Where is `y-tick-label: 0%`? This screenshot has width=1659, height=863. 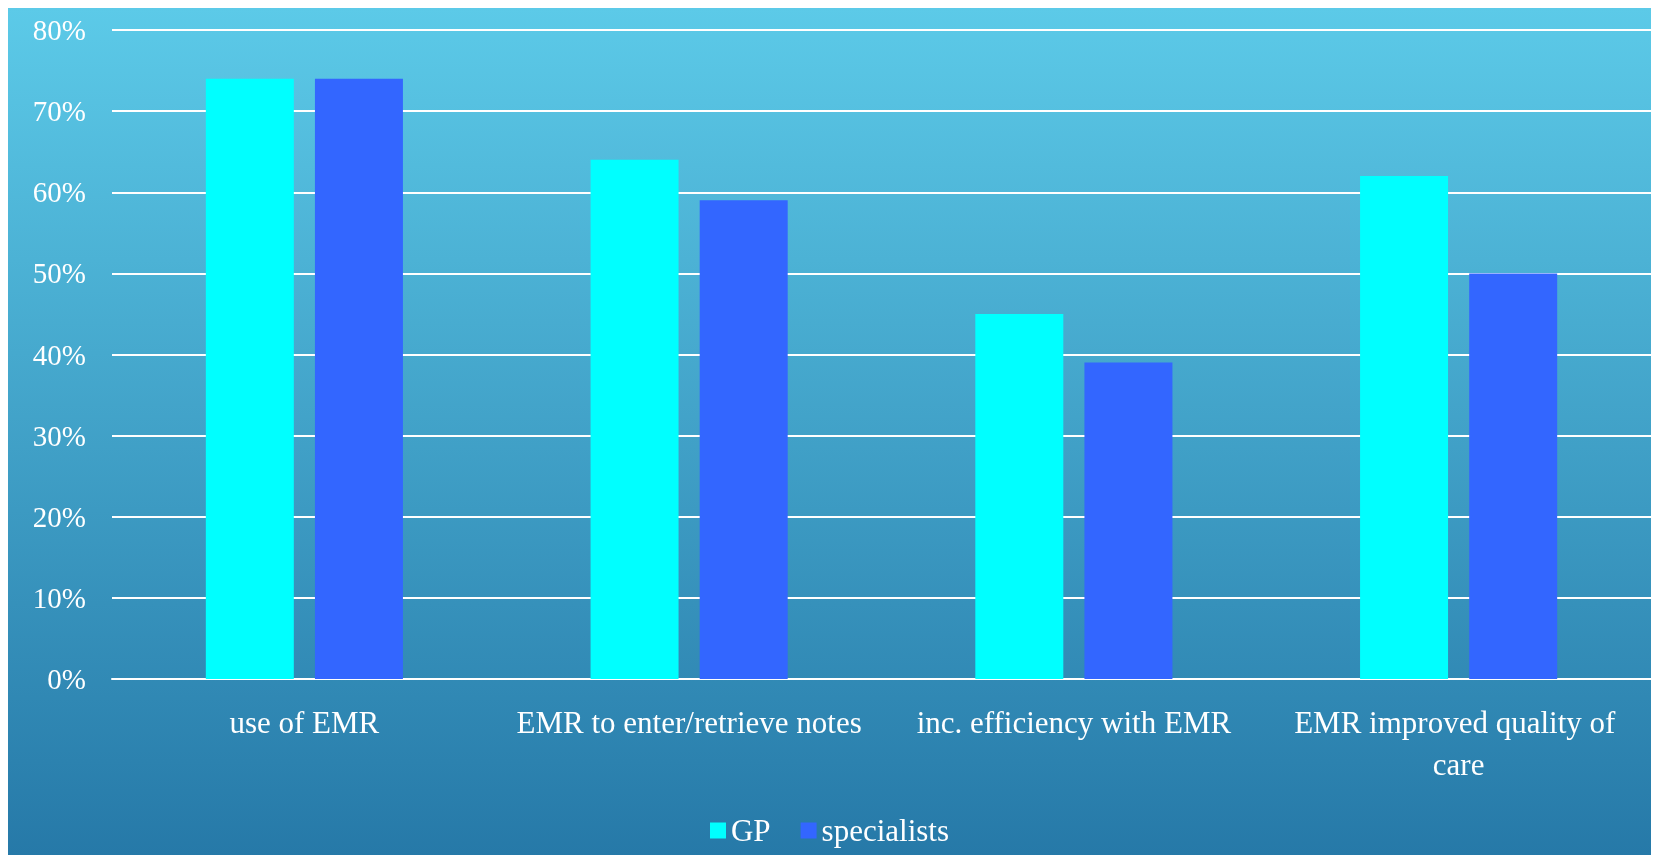
y-tick-label: 0% is located at coordinates (66, 679).